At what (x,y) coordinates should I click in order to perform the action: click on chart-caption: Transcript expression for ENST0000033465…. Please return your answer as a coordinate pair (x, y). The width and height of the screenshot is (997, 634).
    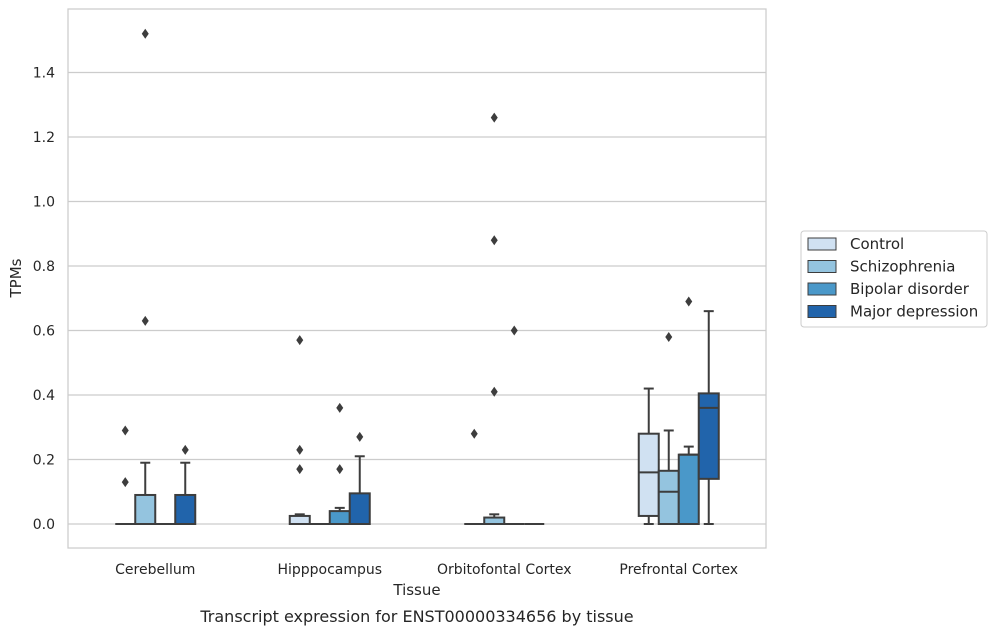
    Looking at the image, I should click on (416, 616).